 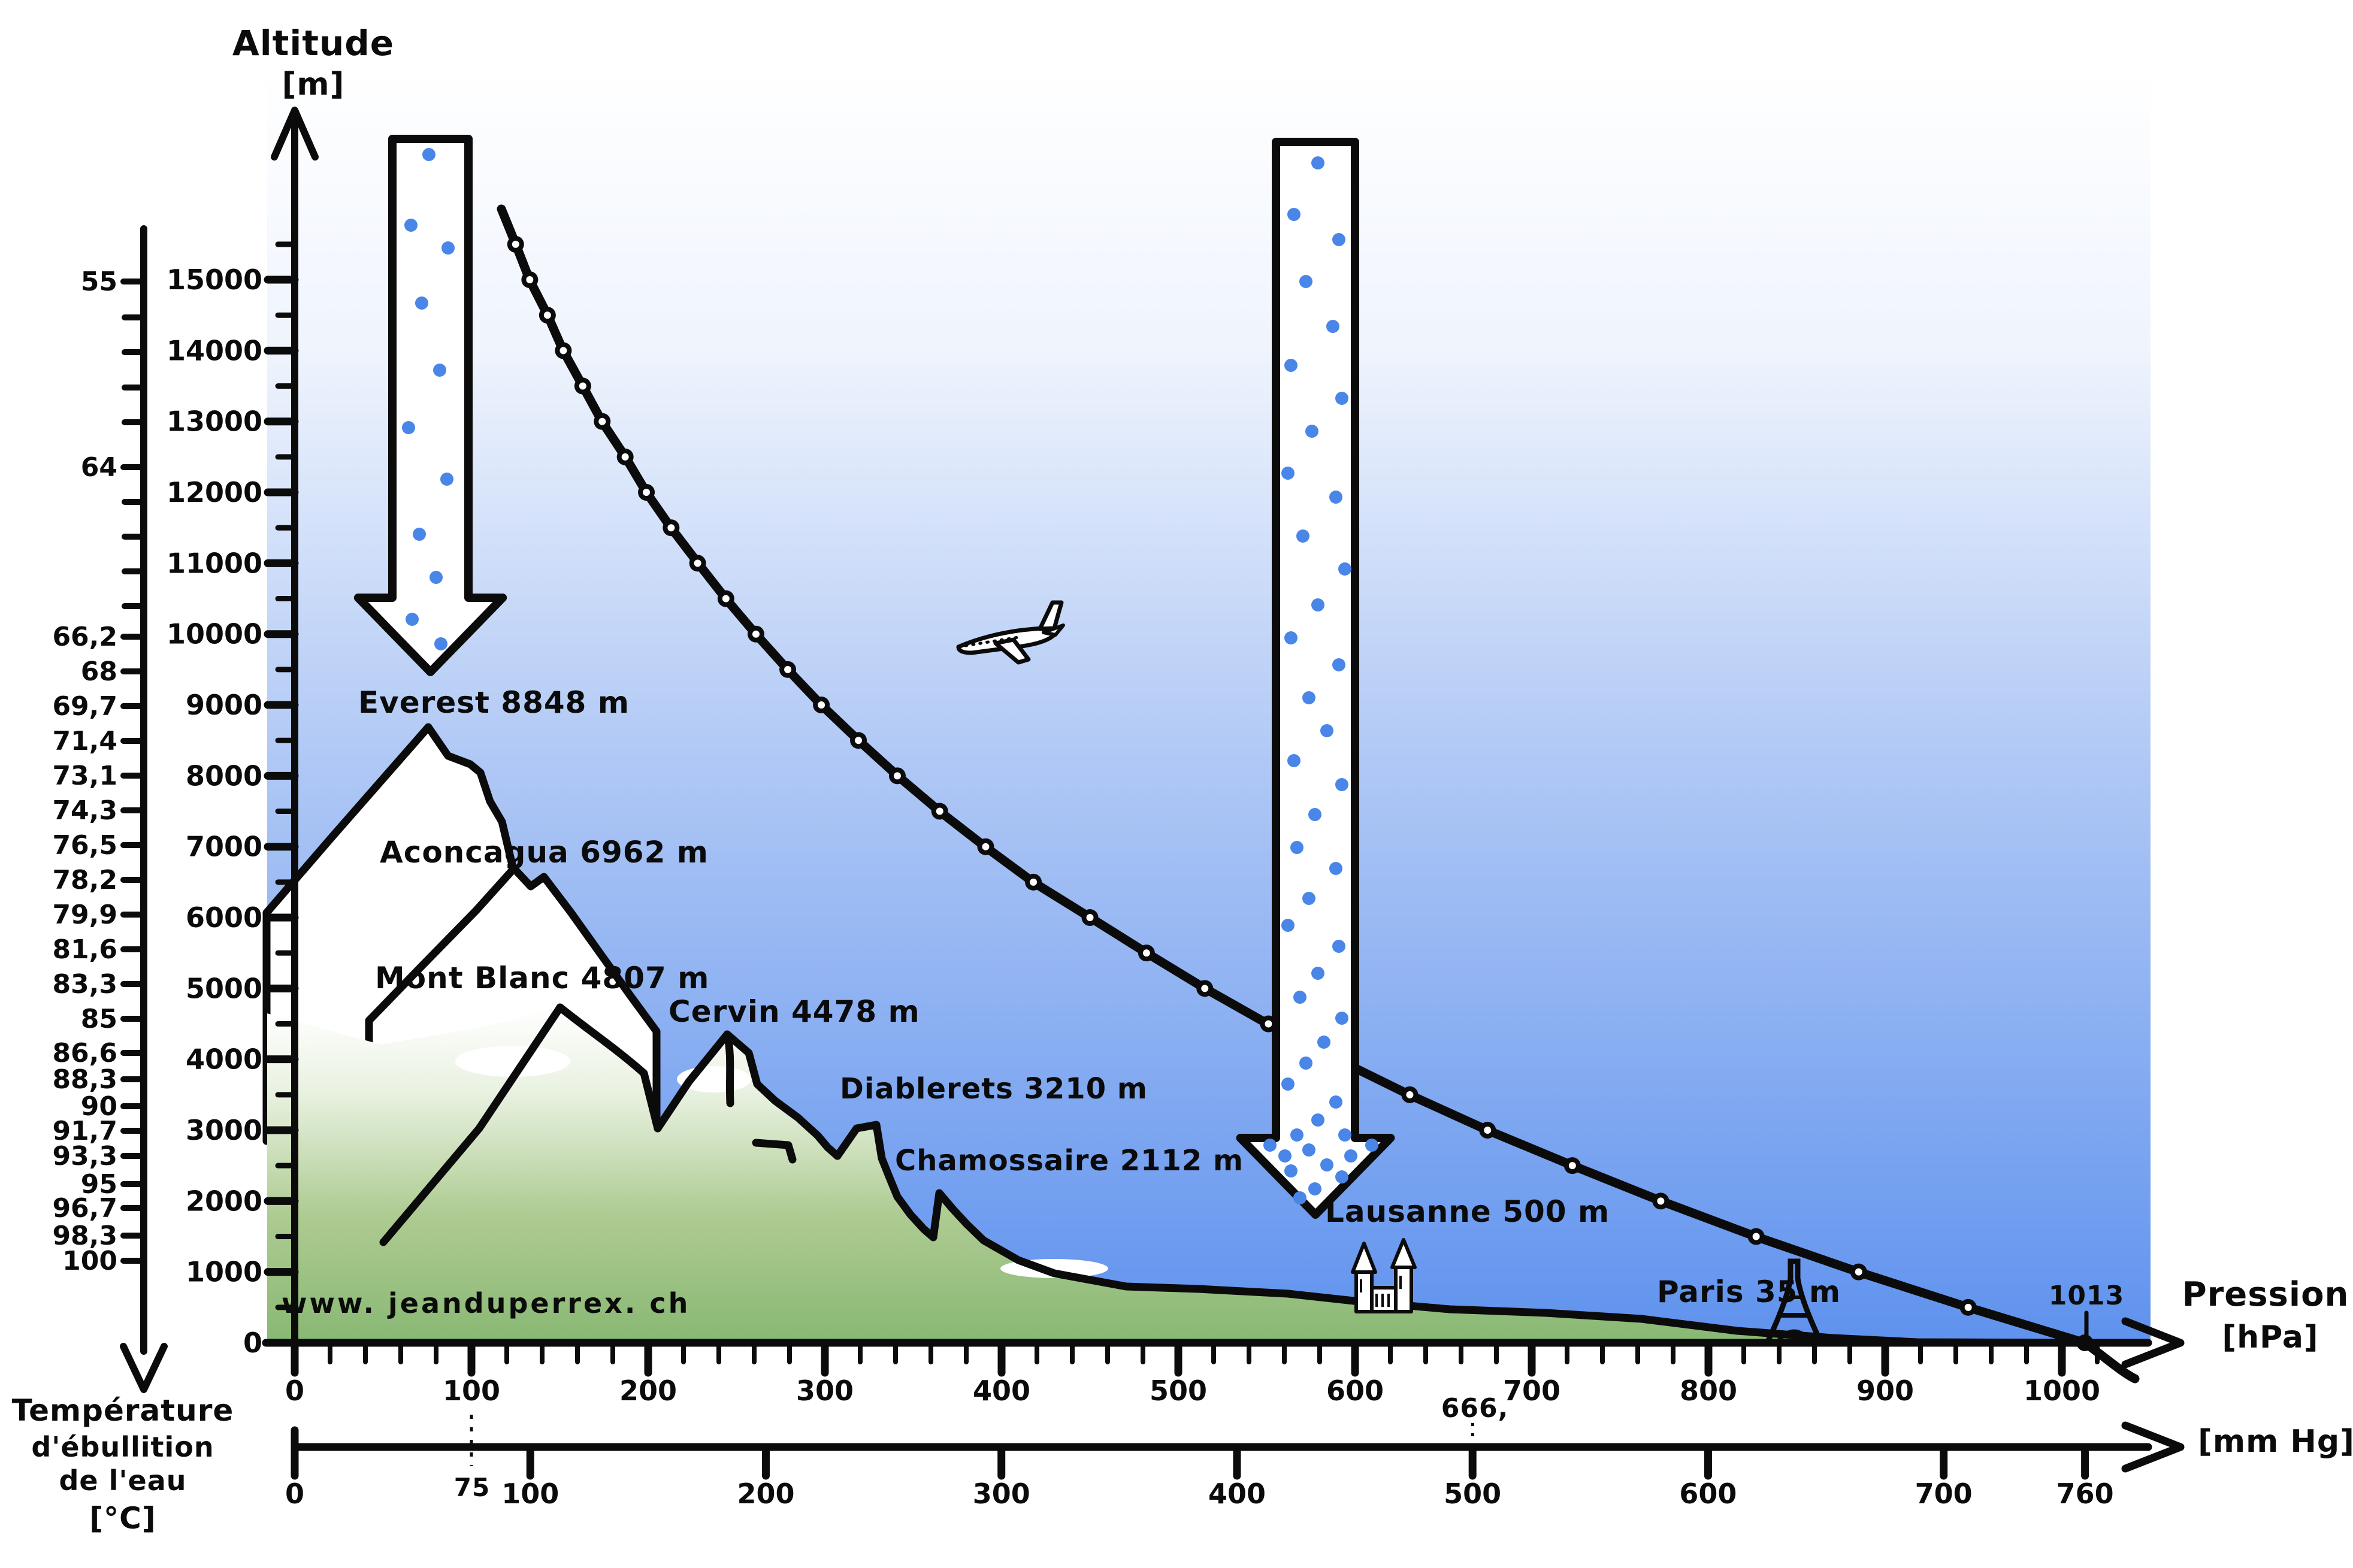 What do you see at coordinates (2153, 1447) in the screenshot?
I see `mmhg-axis-arrowhead` at bounding box center [2153, 1447].